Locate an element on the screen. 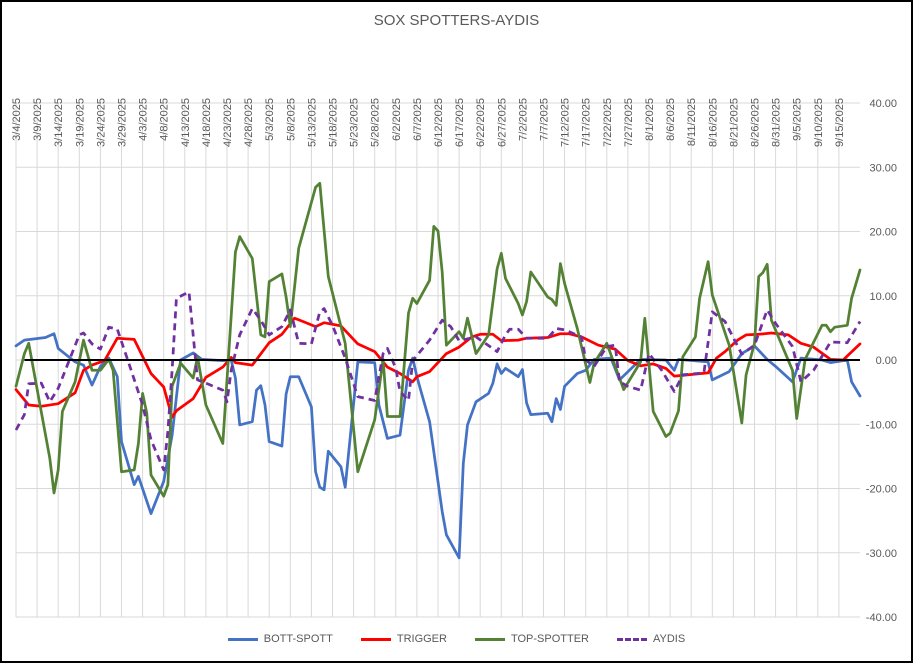 This screenshot has width=913, height=663. y-tick-label: 0.00 is located at coordinates (886, 361).